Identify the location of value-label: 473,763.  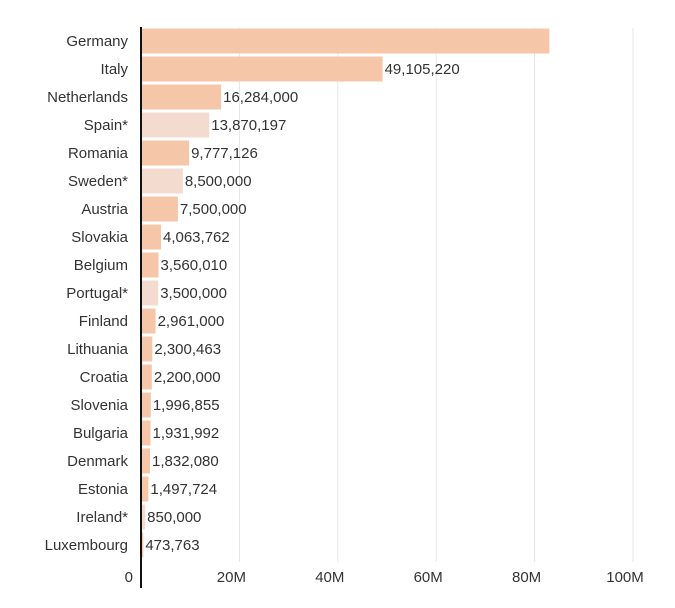
(172, 545).